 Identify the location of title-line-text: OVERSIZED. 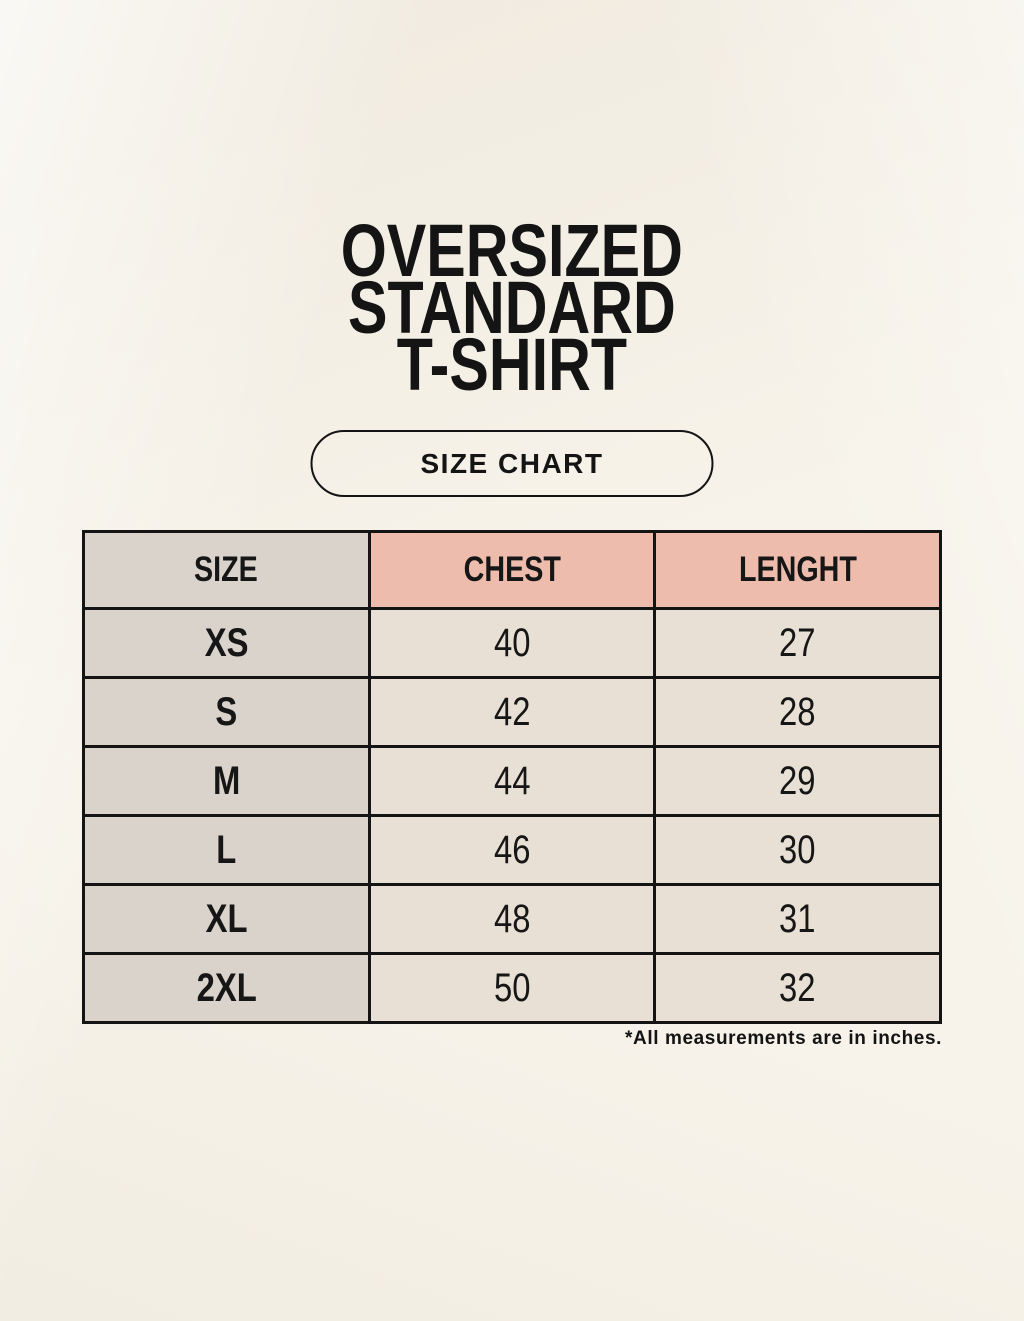
(512, 250).